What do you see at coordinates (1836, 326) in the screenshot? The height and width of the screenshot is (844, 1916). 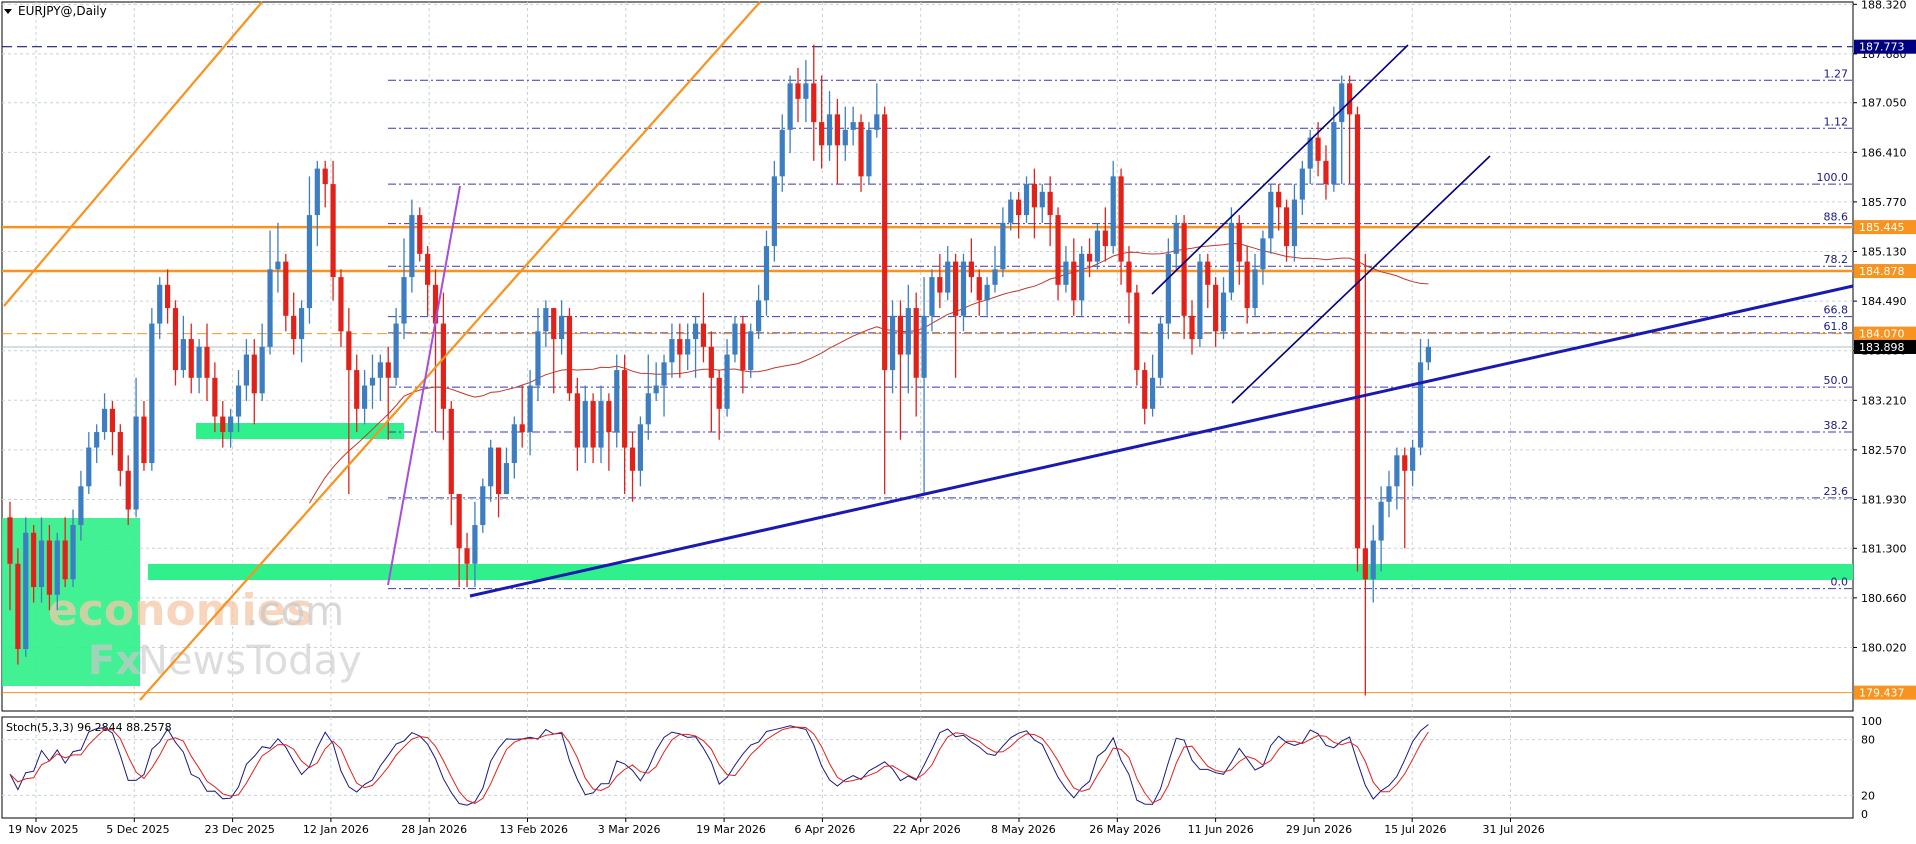 I see `fib-label: 61.8` at bounding box center [1836, 326].